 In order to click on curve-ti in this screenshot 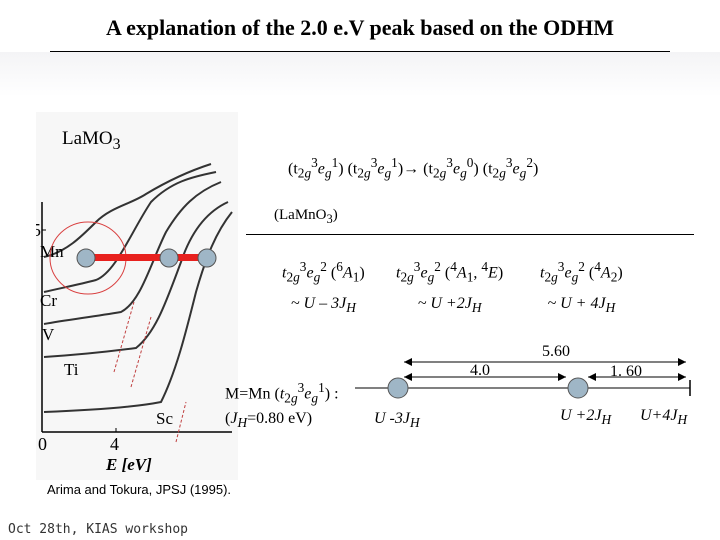, I will do `click(136, 279)`.